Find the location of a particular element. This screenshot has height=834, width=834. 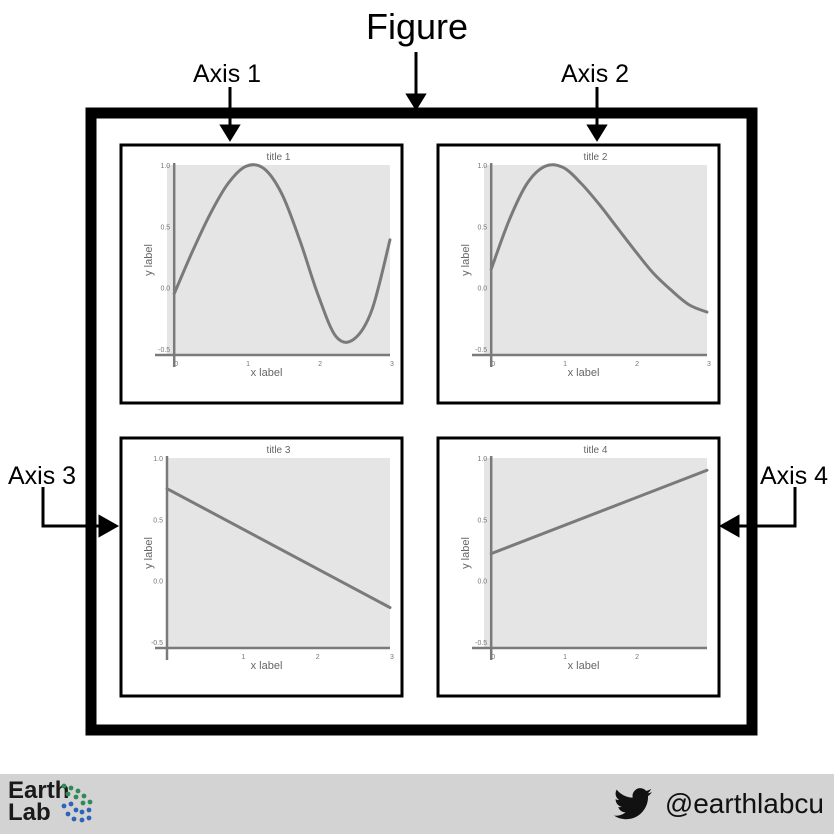

axes-panel-4: title 4 1.0 0.5 0.0 -0.5 0 1 2 x label y label is located at coordinates (578, 567).